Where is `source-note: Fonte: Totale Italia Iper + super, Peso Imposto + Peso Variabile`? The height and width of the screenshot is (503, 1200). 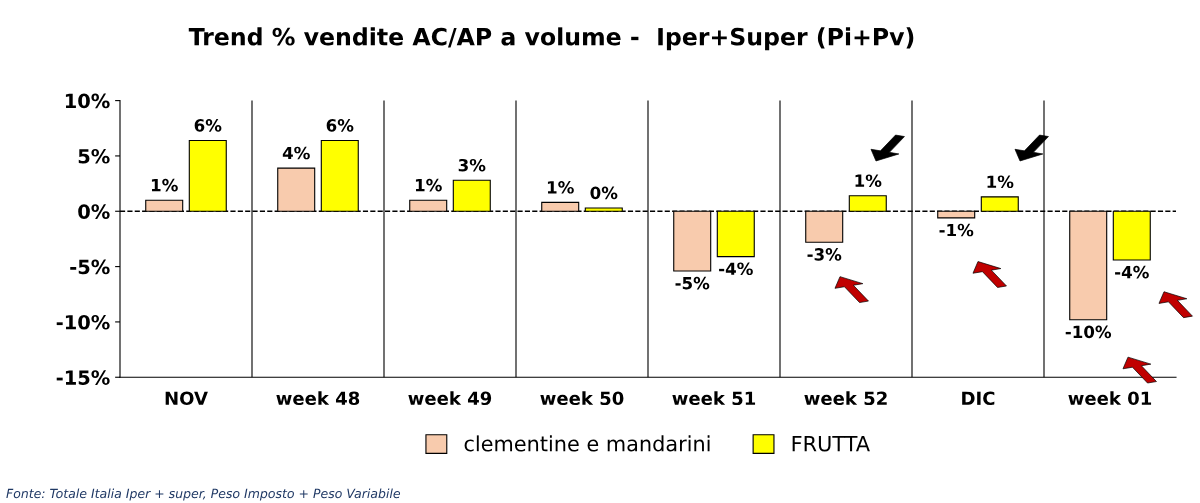
source-note: Fonte: Totale Italia Iper + super, Peso Imposto + Peso Variabile is located at coordinates (203, 494).